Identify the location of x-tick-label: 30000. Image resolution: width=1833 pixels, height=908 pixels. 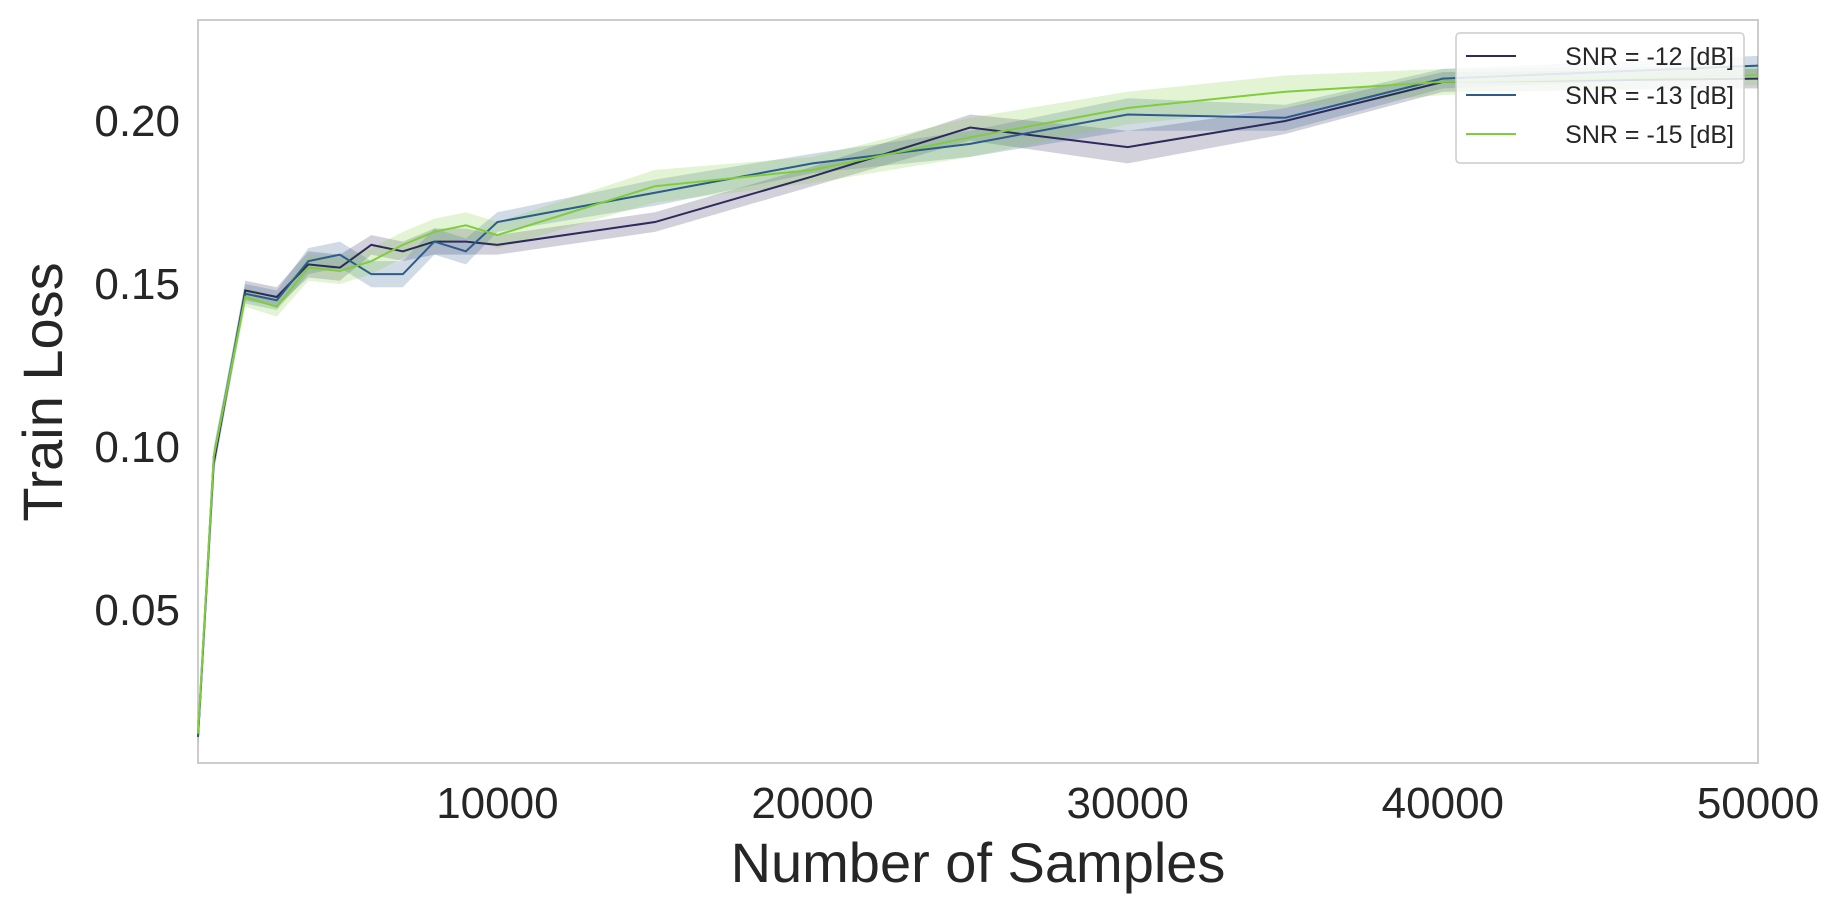
(1128, 803).